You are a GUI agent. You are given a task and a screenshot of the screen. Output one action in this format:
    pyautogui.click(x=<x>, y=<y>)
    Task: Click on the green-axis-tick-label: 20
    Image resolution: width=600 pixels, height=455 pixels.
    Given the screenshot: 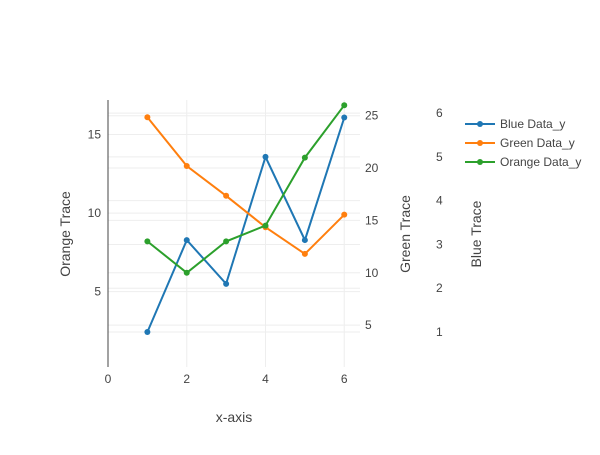 What is the action you would take?
    pyautogui.click(x=372, y=168)
    